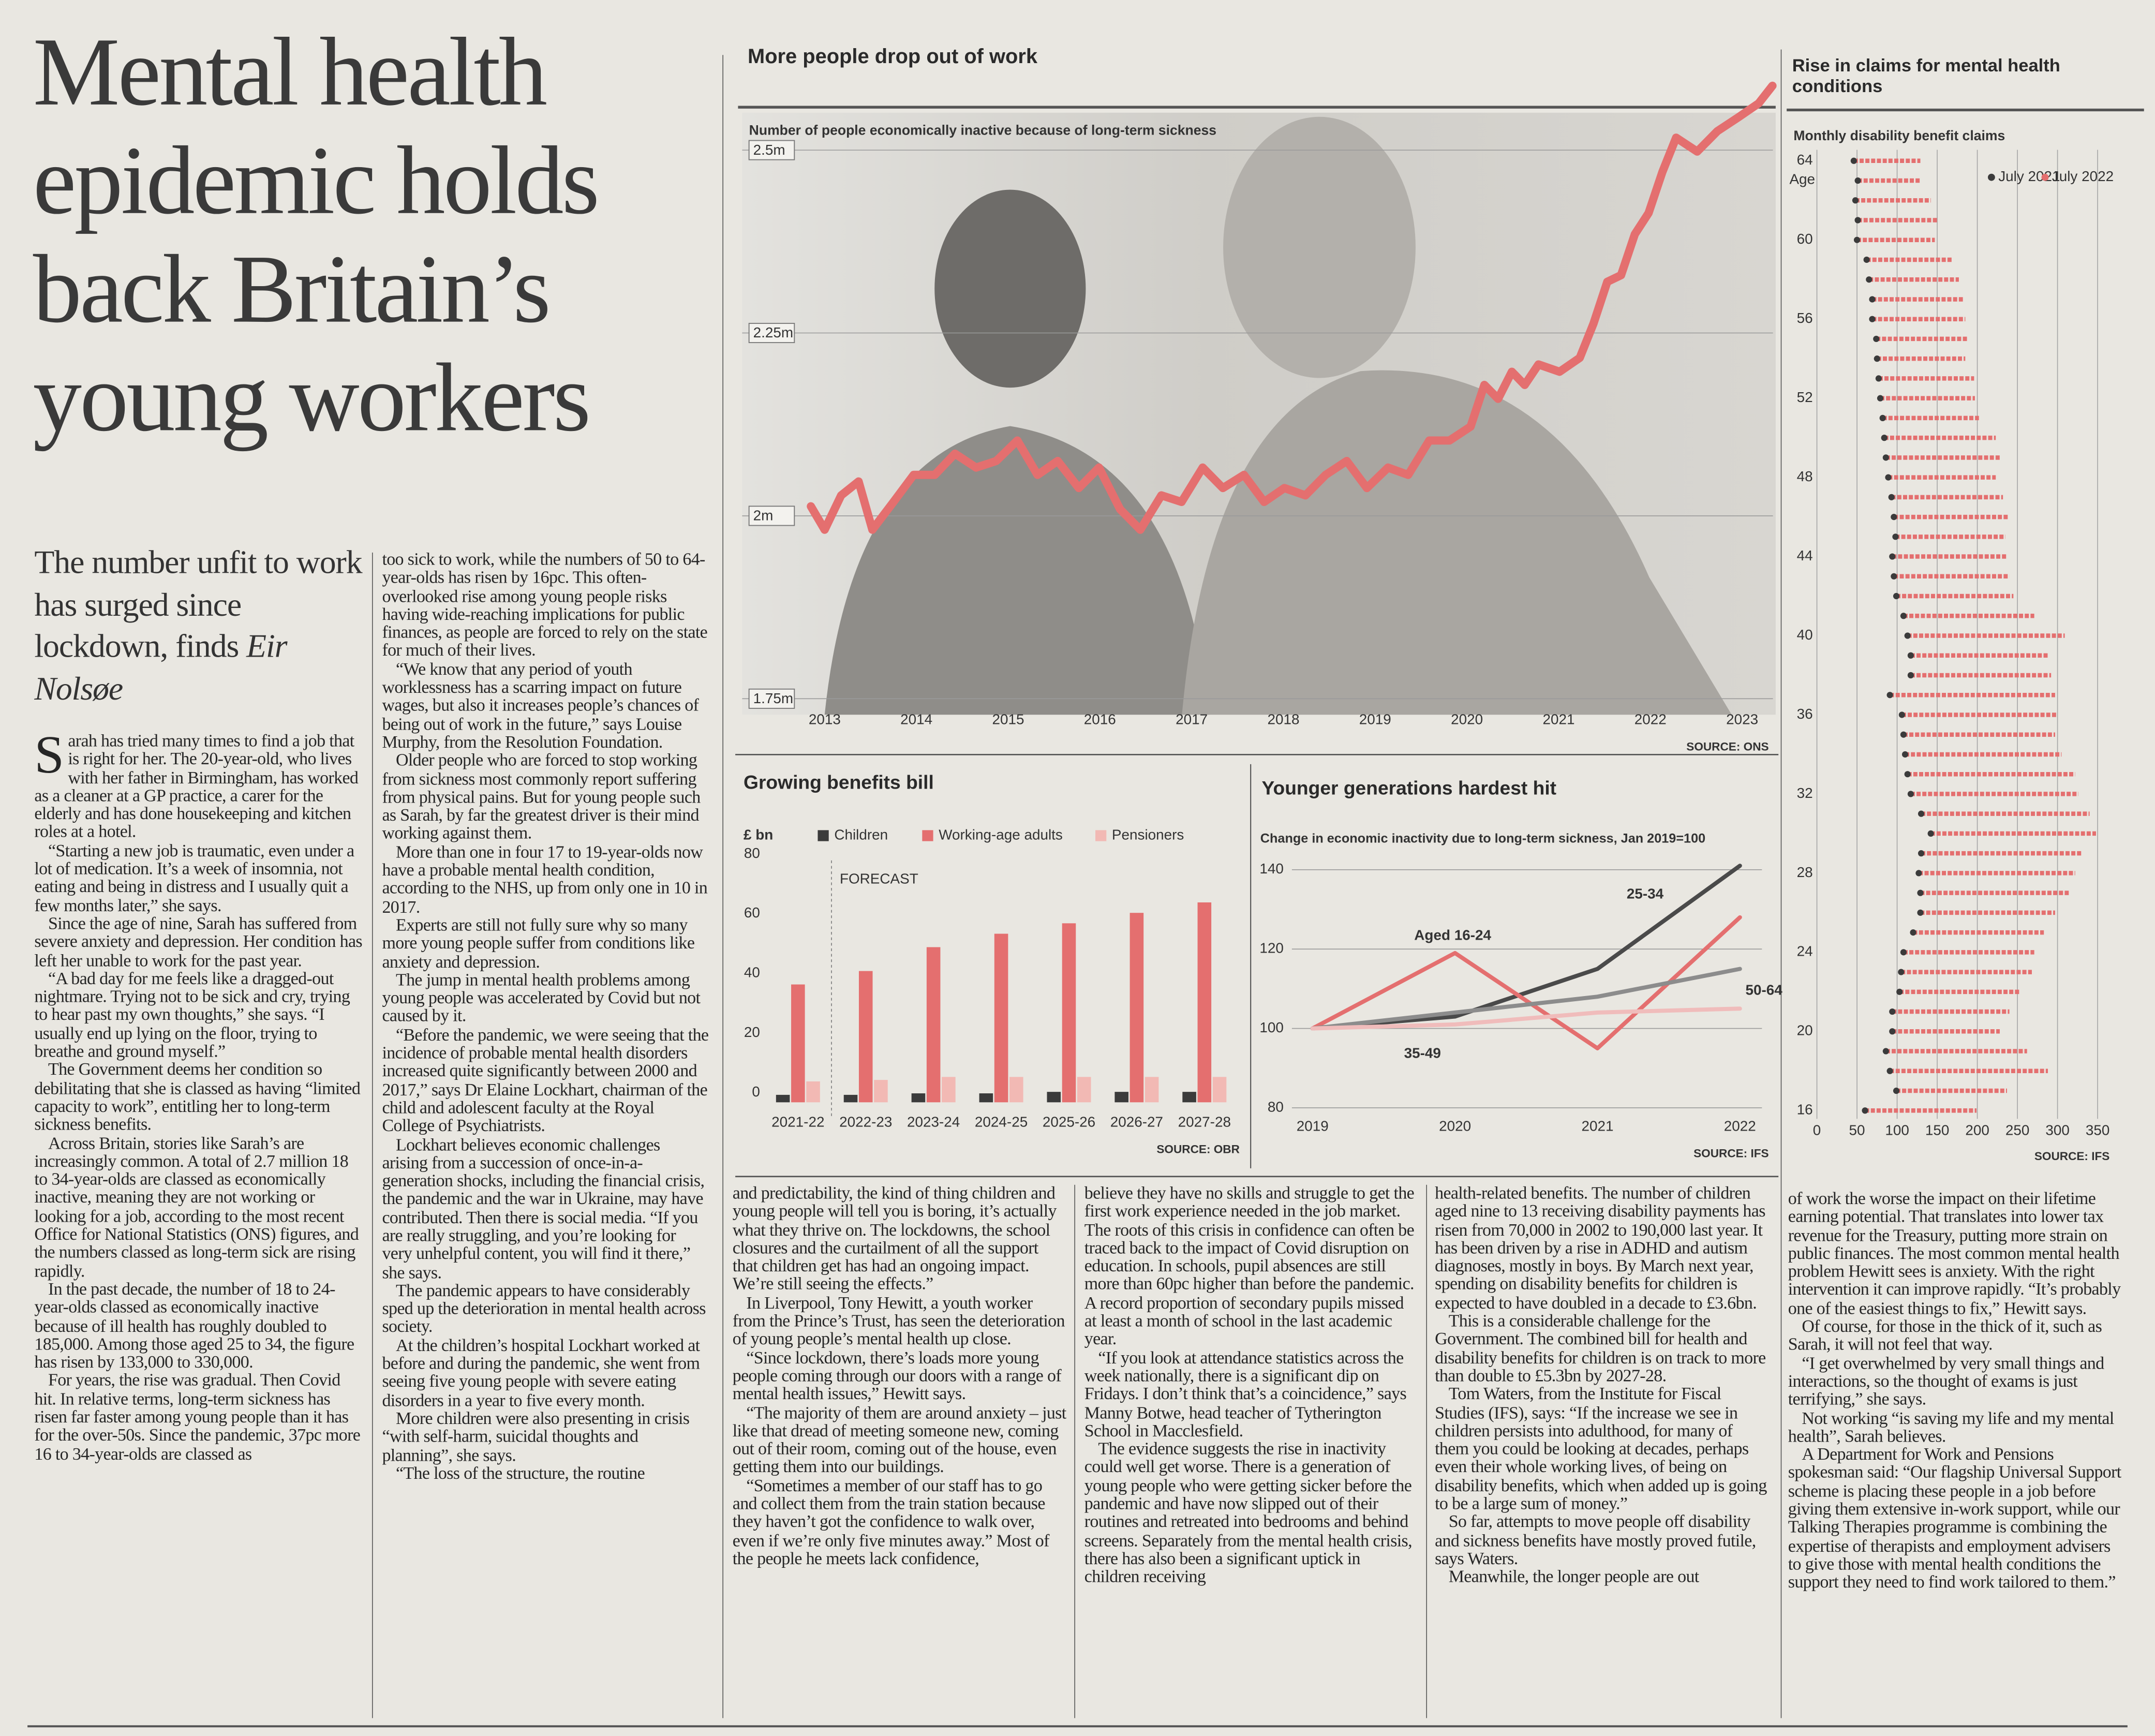 This screenshot has height=1736, width=2155. I want to click on chart-title: Younger generations hardest hit, so click(1409, 787).